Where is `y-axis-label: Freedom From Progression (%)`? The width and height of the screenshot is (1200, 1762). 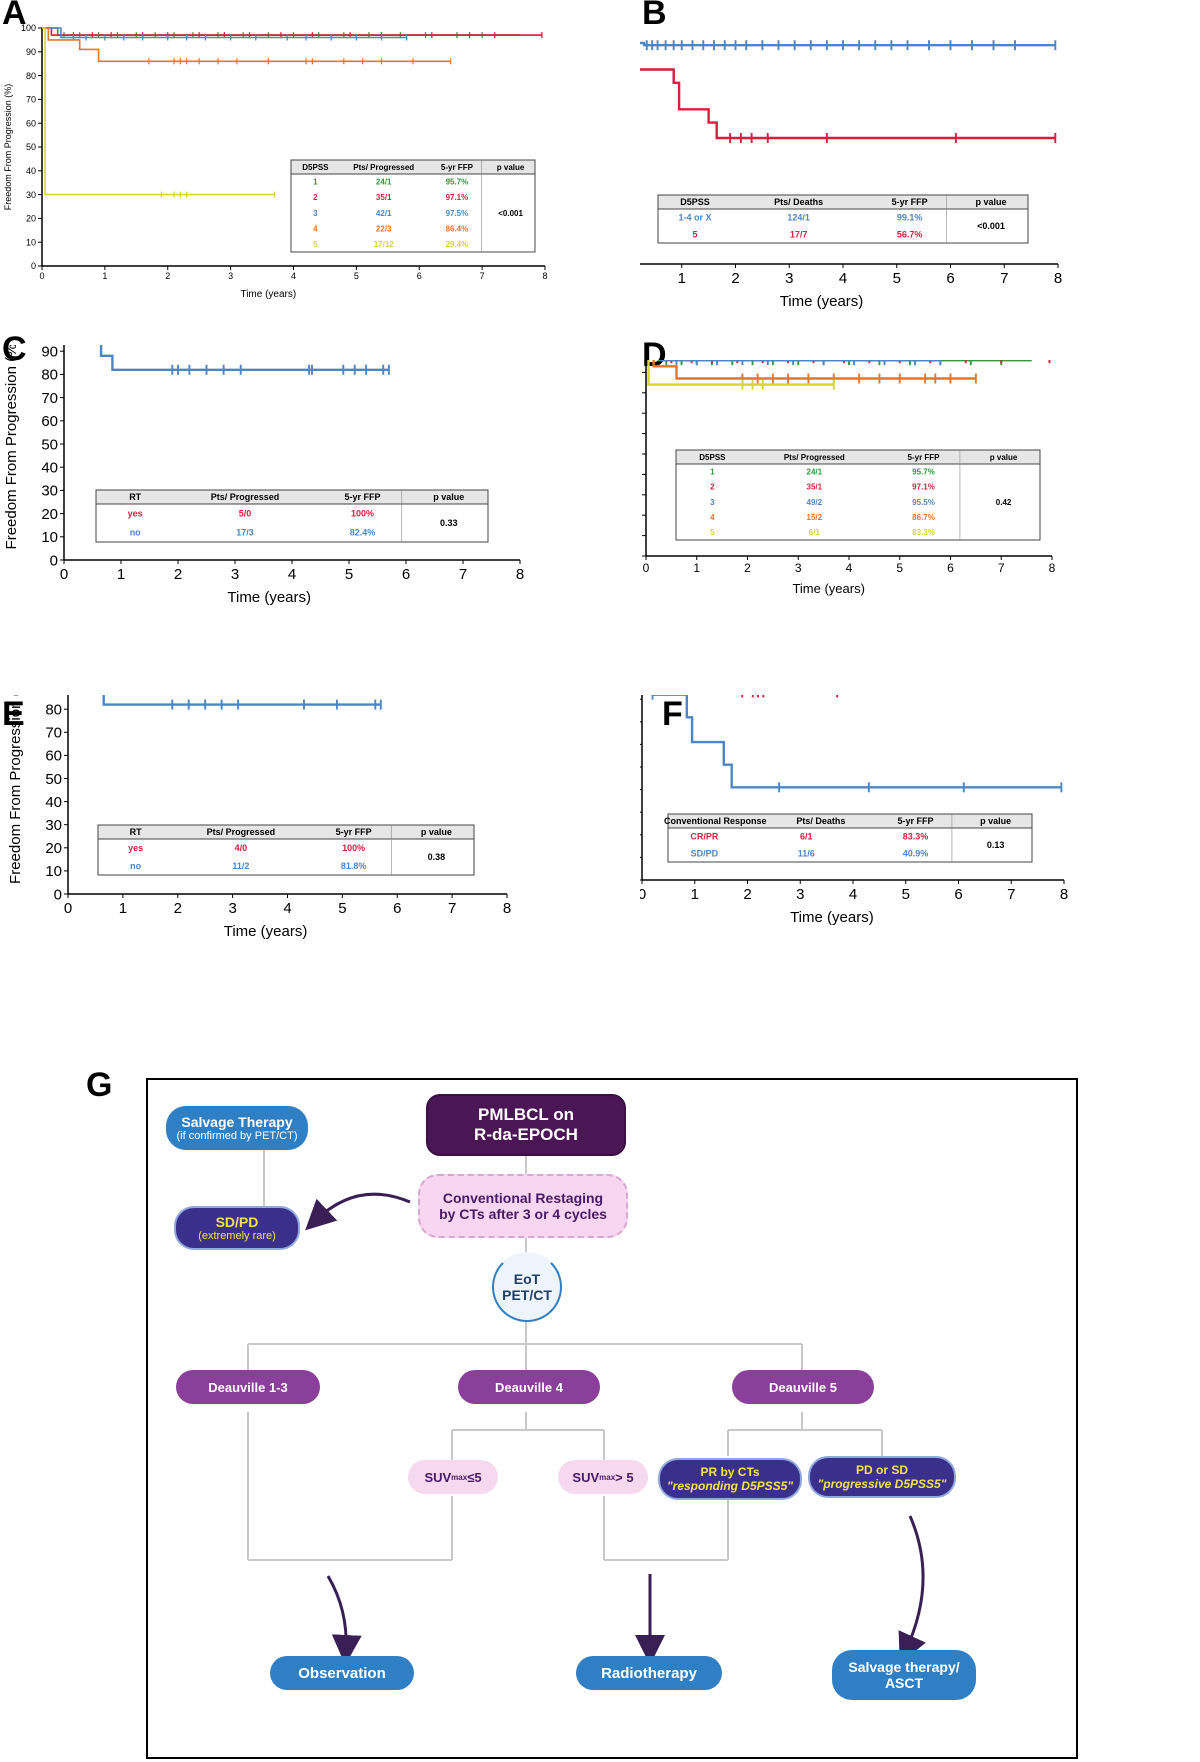 y-axis-label: Freedom From Progression (%) is located at coordinates (11, 447).